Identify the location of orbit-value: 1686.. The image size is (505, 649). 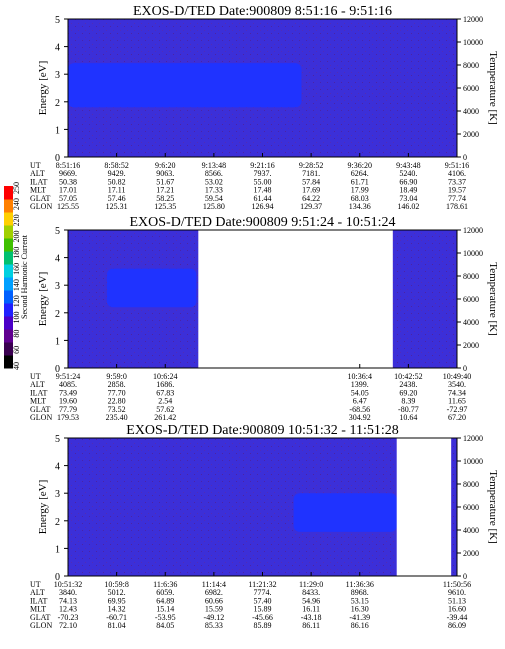
(165, 384).